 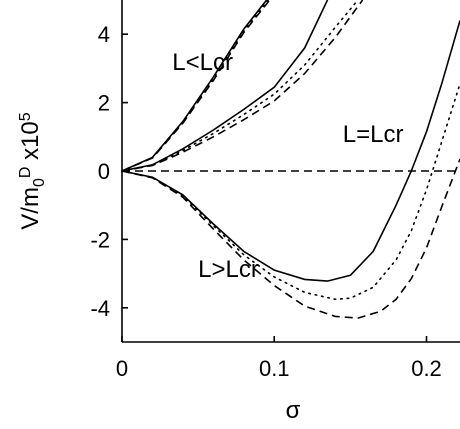 I want to click on y-tick-label: 4, so click(x=104, y=34).